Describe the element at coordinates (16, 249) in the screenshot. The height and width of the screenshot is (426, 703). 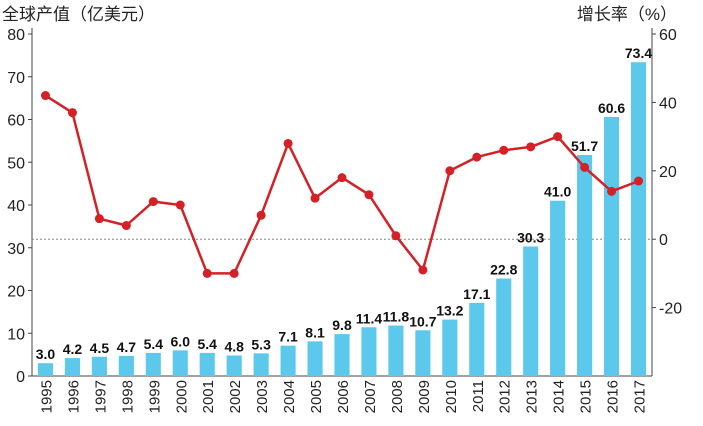
I see `y-left-tick-label: 30` at that location.